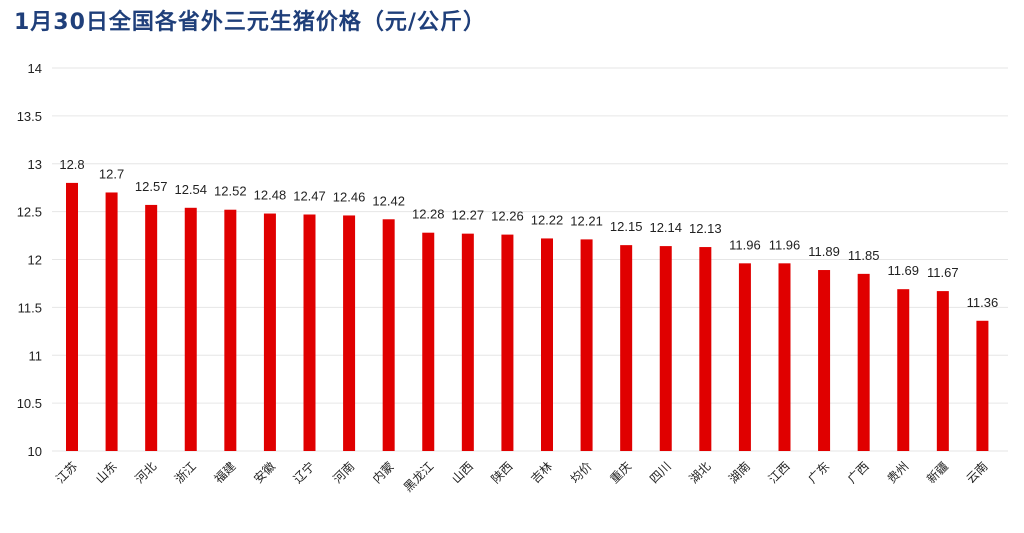  What do you see at coordinates (388, 200) in the screenshot?
I see `data-label: 12.42` at bounding box center [388, 200].